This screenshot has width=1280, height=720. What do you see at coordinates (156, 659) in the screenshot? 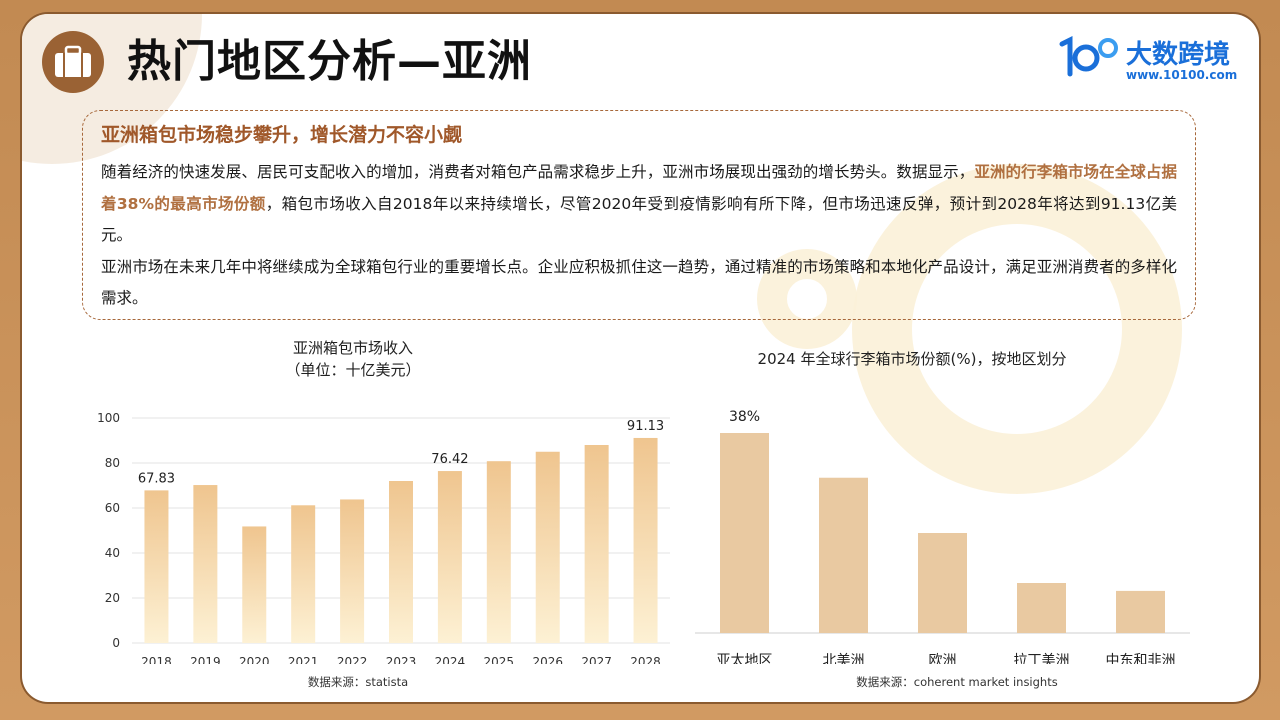
I see `x-tick-label: 2018` at bounding box center [156, 659].